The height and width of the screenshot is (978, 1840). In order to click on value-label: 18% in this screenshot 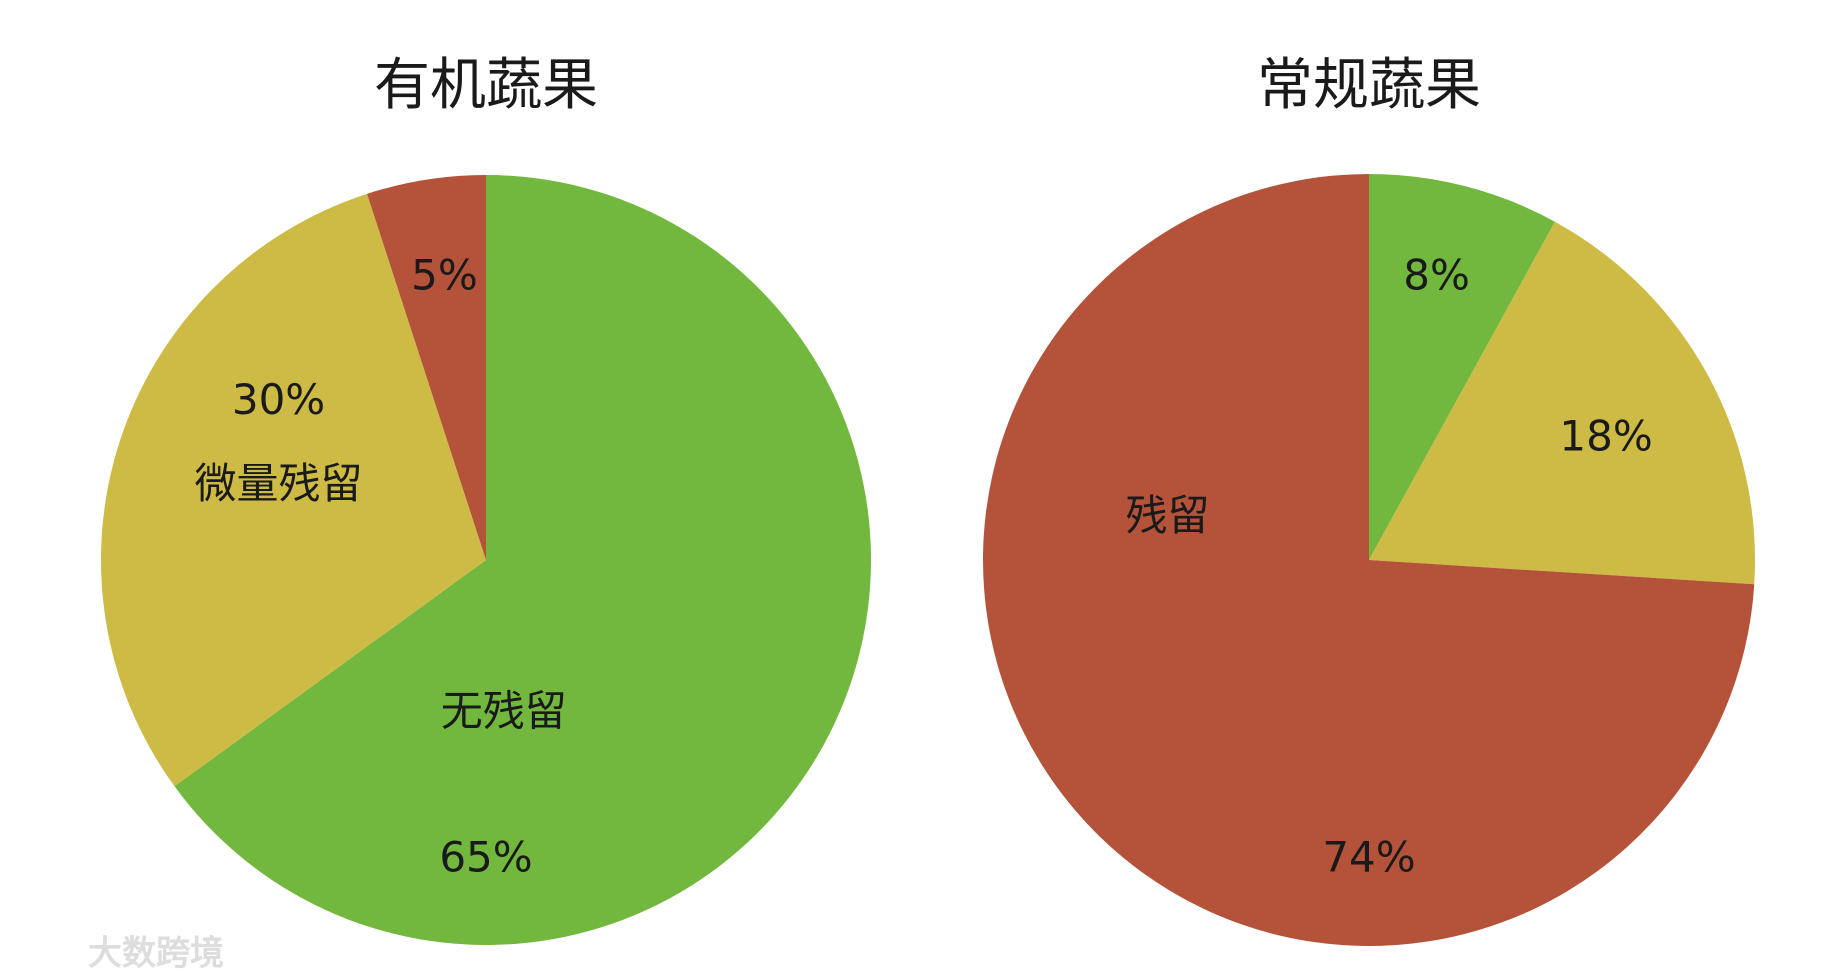, I will do `click(1605, 436)`.